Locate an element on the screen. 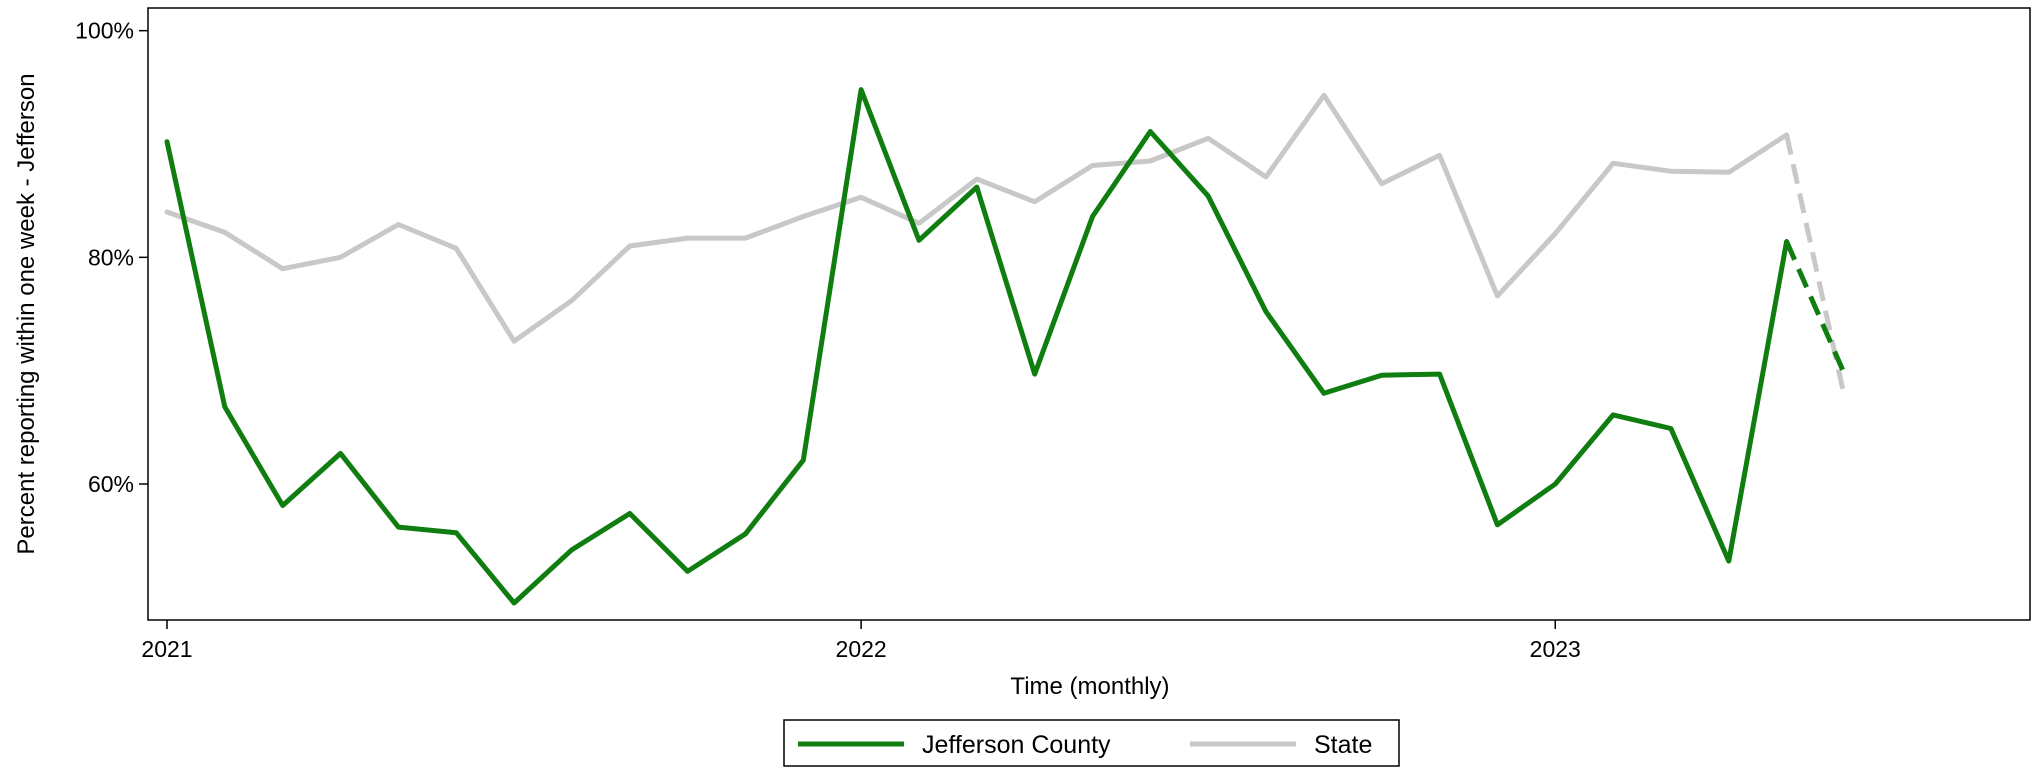 The height and width of the screenshot is (768, 2031). x-tick-label: 2021 is located at coordinates (166, 649).